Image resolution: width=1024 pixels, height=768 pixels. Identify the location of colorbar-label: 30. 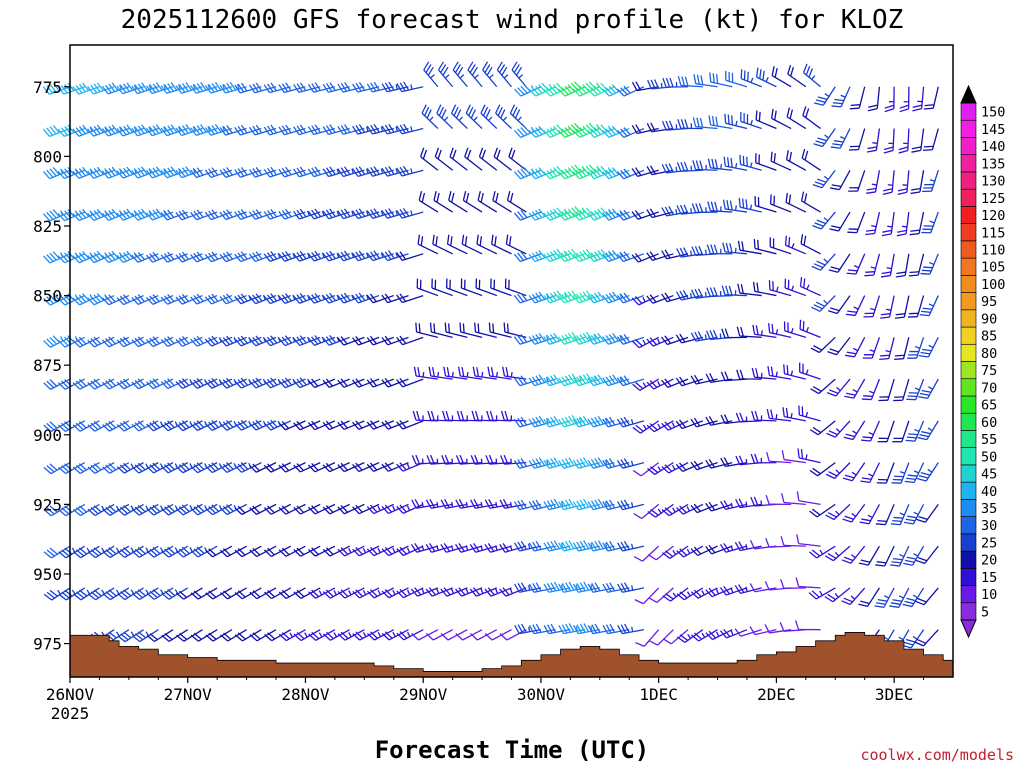
(989, 526).